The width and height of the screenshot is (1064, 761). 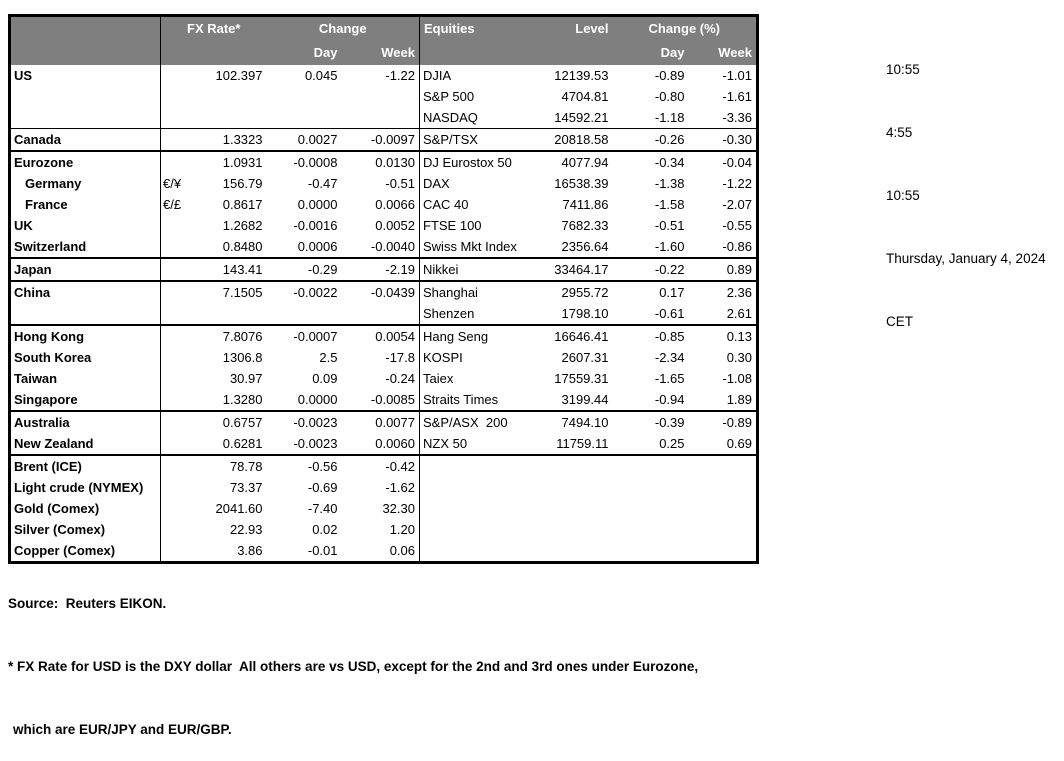 What do you see at coordinates (246, 378) in the screenshot?
I see `fx-rate-cell: 30.97` at bounding box center [246, 378].